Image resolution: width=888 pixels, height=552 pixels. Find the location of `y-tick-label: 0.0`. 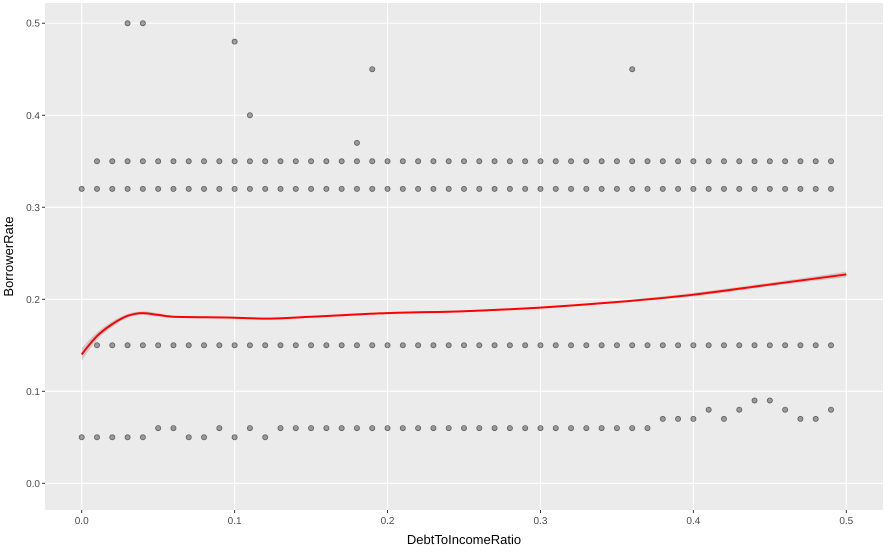

y-tick-label: 0.0 is located at coordinates (33, 484).